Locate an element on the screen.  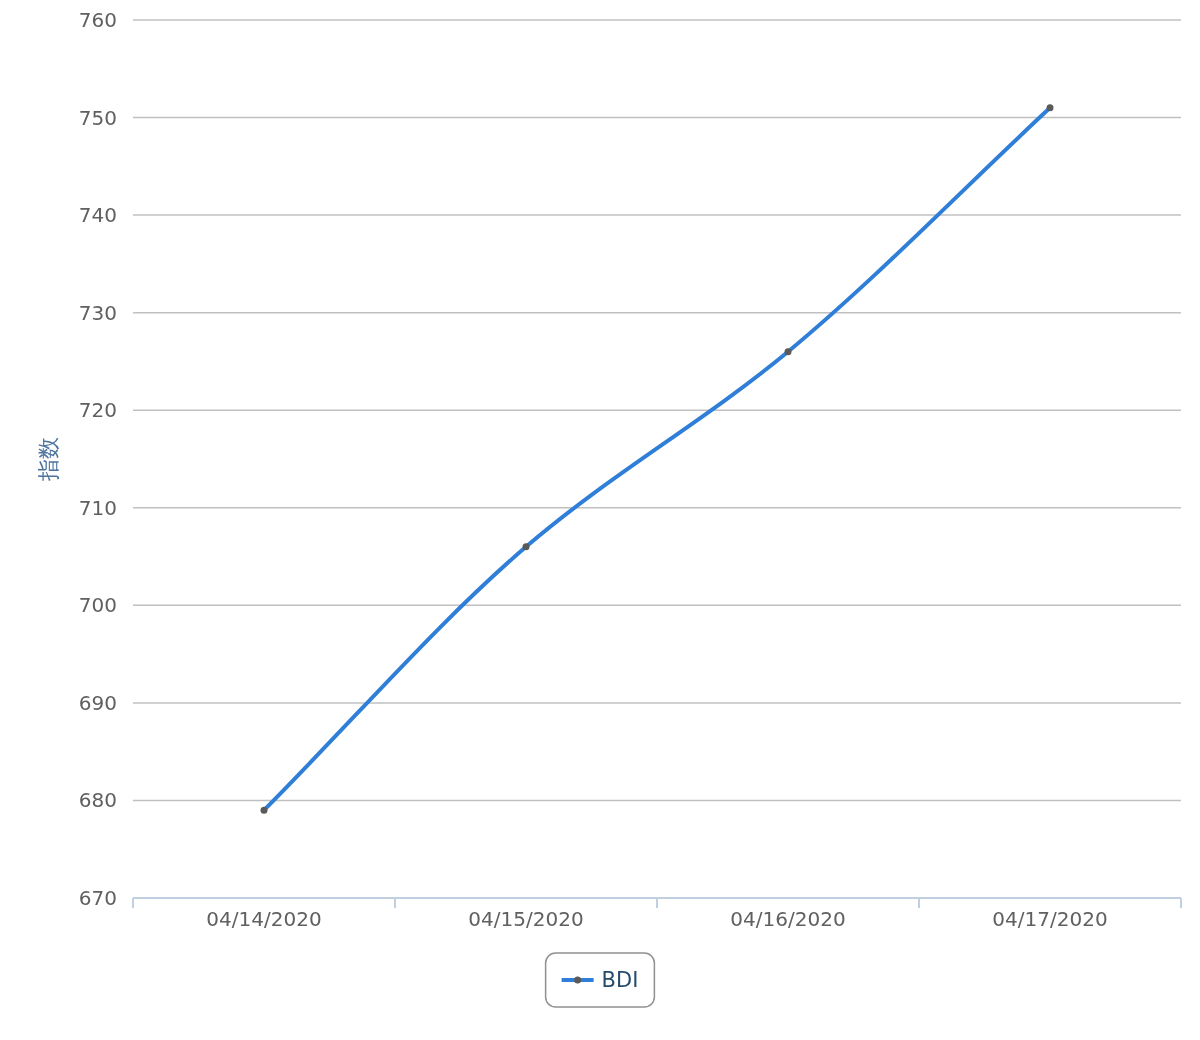
x-tick-label: 04/17/2020 is located at coordinates (1050, 919).